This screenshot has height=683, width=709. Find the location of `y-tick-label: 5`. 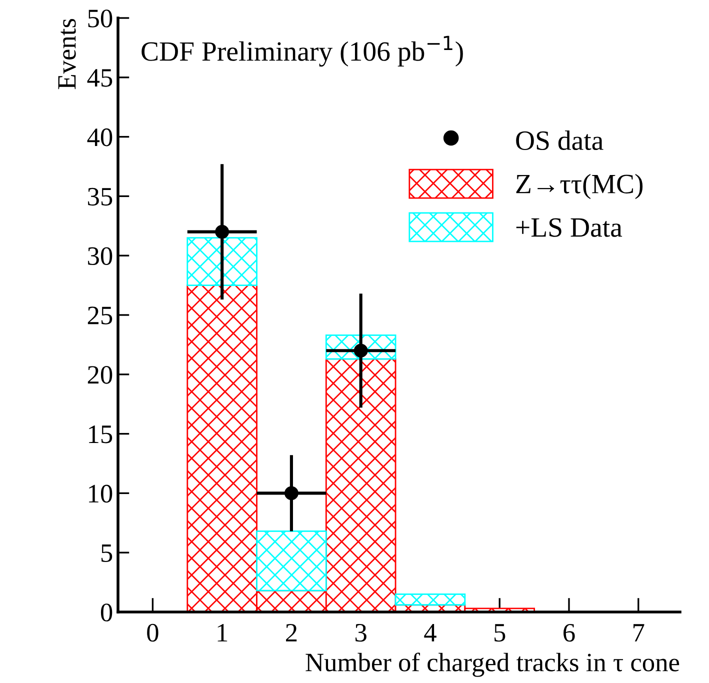

y-tick-label: 5 is located at coordinates (106, 553).